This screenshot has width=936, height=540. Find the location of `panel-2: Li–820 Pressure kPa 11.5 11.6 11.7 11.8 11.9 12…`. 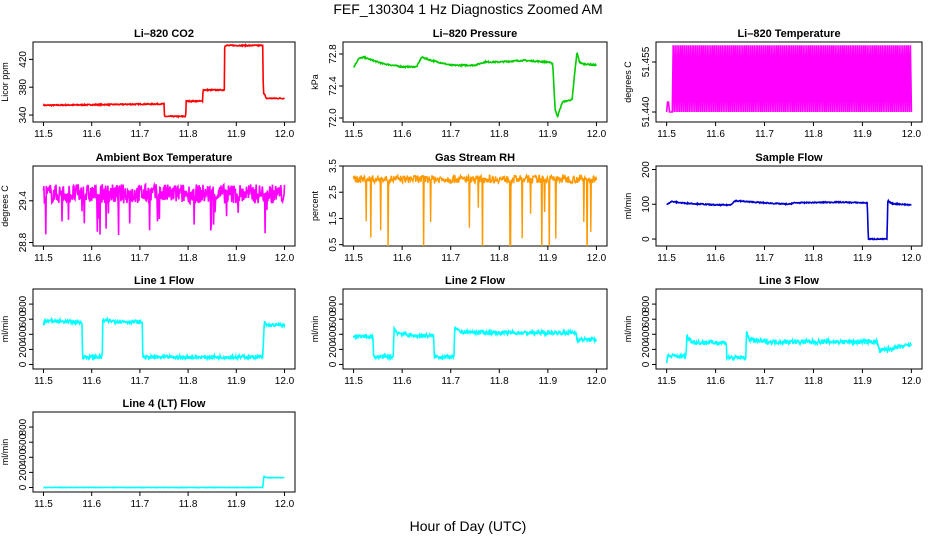

panel-2: Li–820 Pressure kPa 11.5 11.6 11.7 11.8 11.9 12… is located at coordinates (459, 84).